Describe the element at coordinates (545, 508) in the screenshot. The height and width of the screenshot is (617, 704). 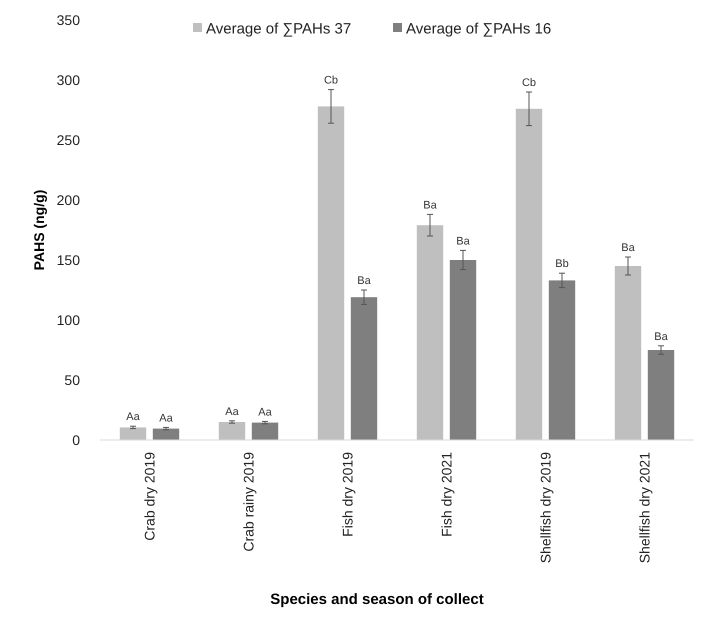
I see `x-tick-label: Shellfish dry 2019` at that location.